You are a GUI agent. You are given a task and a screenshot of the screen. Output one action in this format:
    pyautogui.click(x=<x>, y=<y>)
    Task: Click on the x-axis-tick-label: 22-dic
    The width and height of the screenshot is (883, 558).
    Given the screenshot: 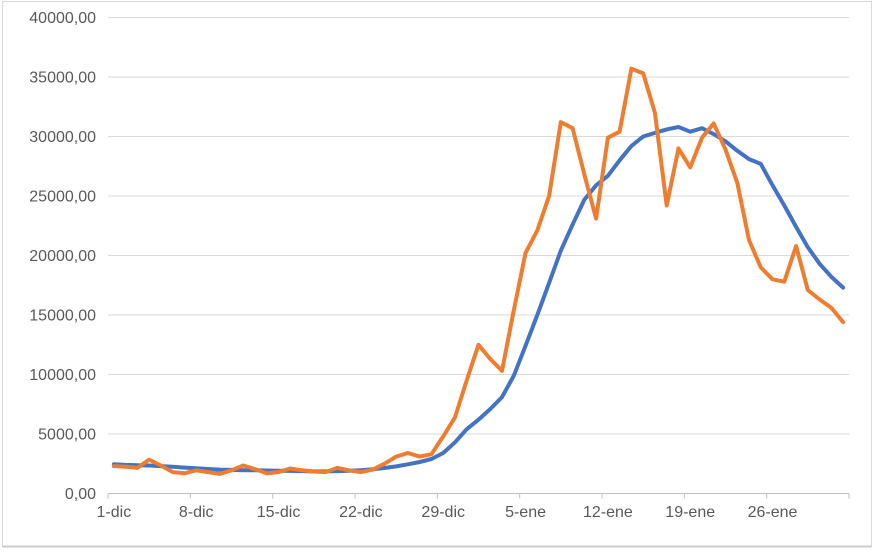 What is the action you would take?
    pyautogui.click(x=361, y=512)
    